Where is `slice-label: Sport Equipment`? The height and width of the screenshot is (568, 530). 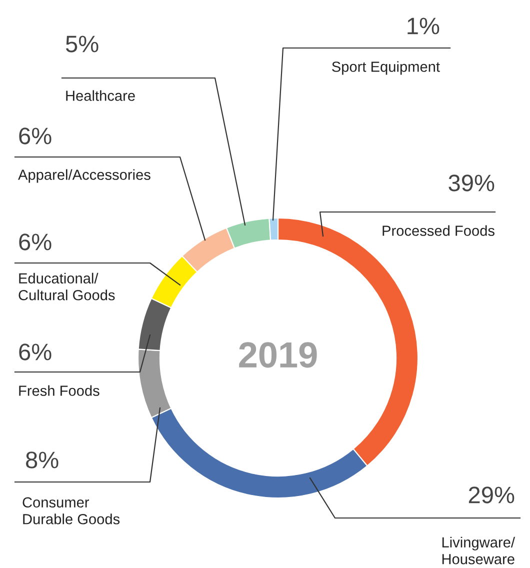 slice-label: Sport Equipment is located at coordinates (386, 68).